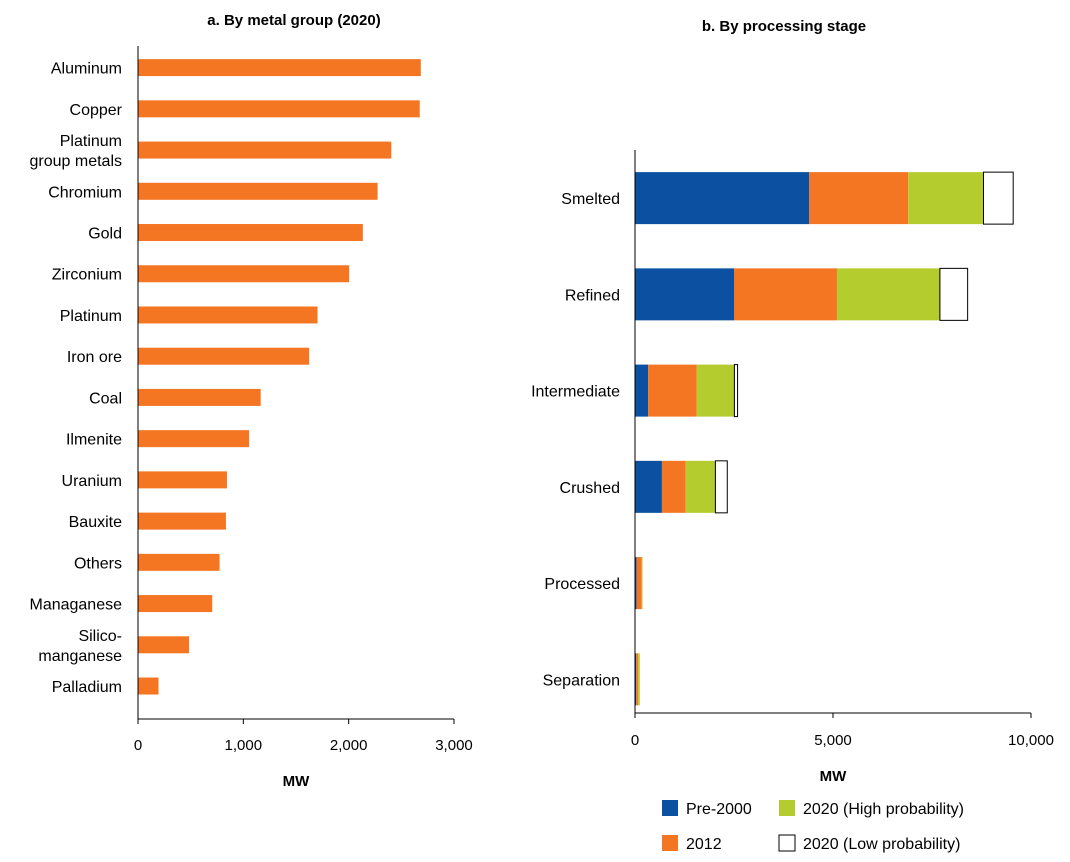 This screenshot has width=1070, height=862. I want to click on panel-a-category-label: Palladium, so click(87, 687).